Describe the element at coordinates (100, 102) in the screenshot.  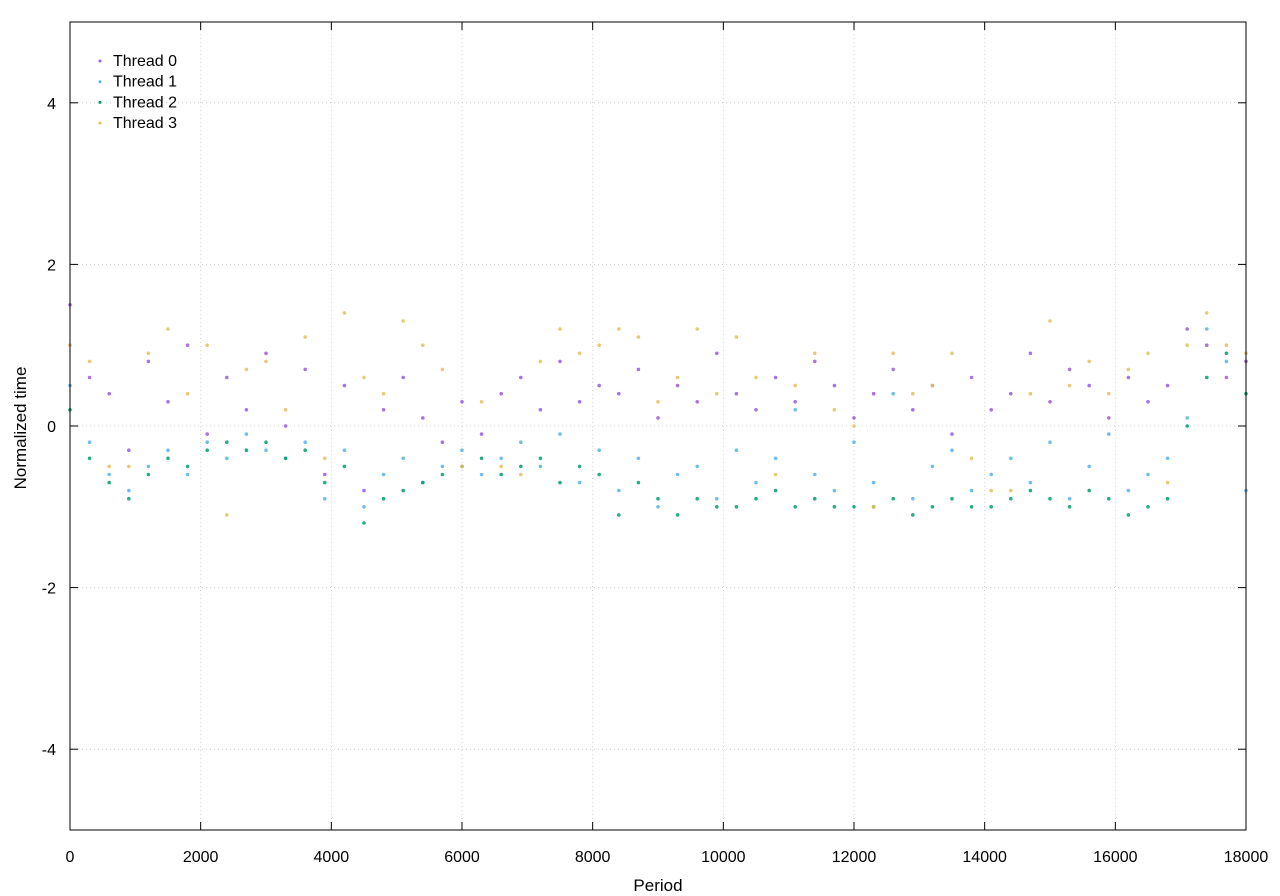
I see `legend-marker` at that location.